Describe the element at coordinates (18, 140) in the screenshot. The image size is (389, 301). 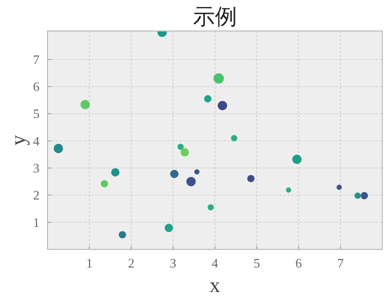
I see `y-axis-title: y` at that location.